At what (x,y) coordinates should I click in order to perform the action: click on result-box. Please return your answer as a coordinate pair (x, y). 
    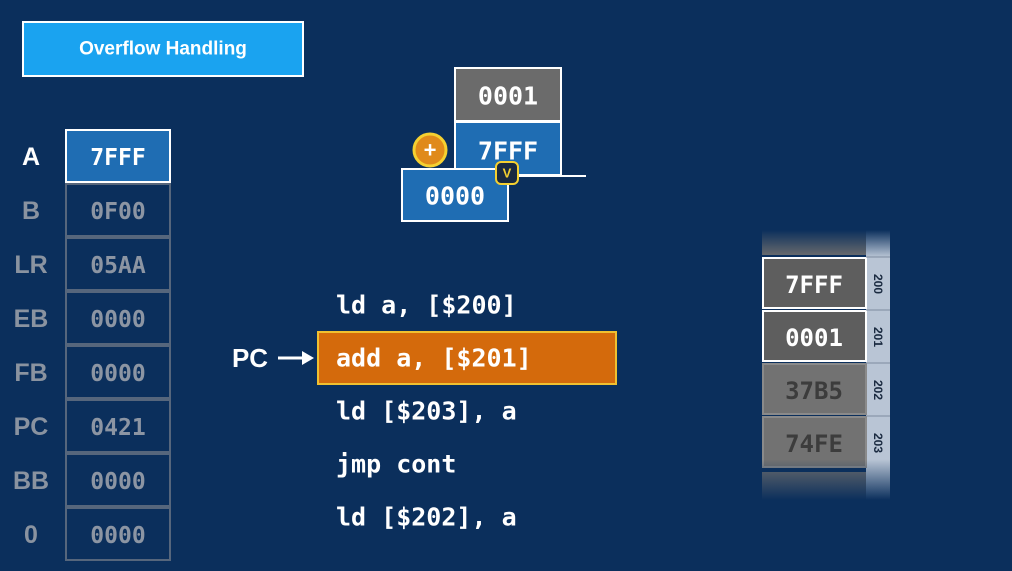
    Looking at the image, I should click on (455, 195).